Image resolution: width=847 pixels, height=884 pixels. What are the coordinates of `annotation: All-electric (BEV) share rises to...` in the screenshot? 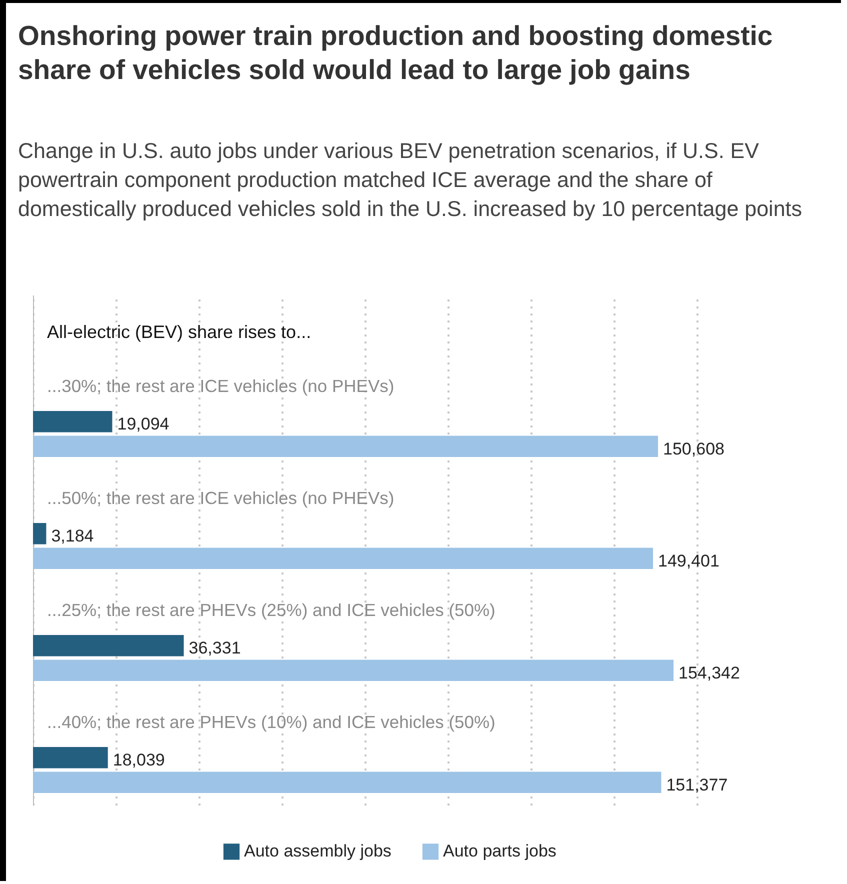 It's located at (179, 332).